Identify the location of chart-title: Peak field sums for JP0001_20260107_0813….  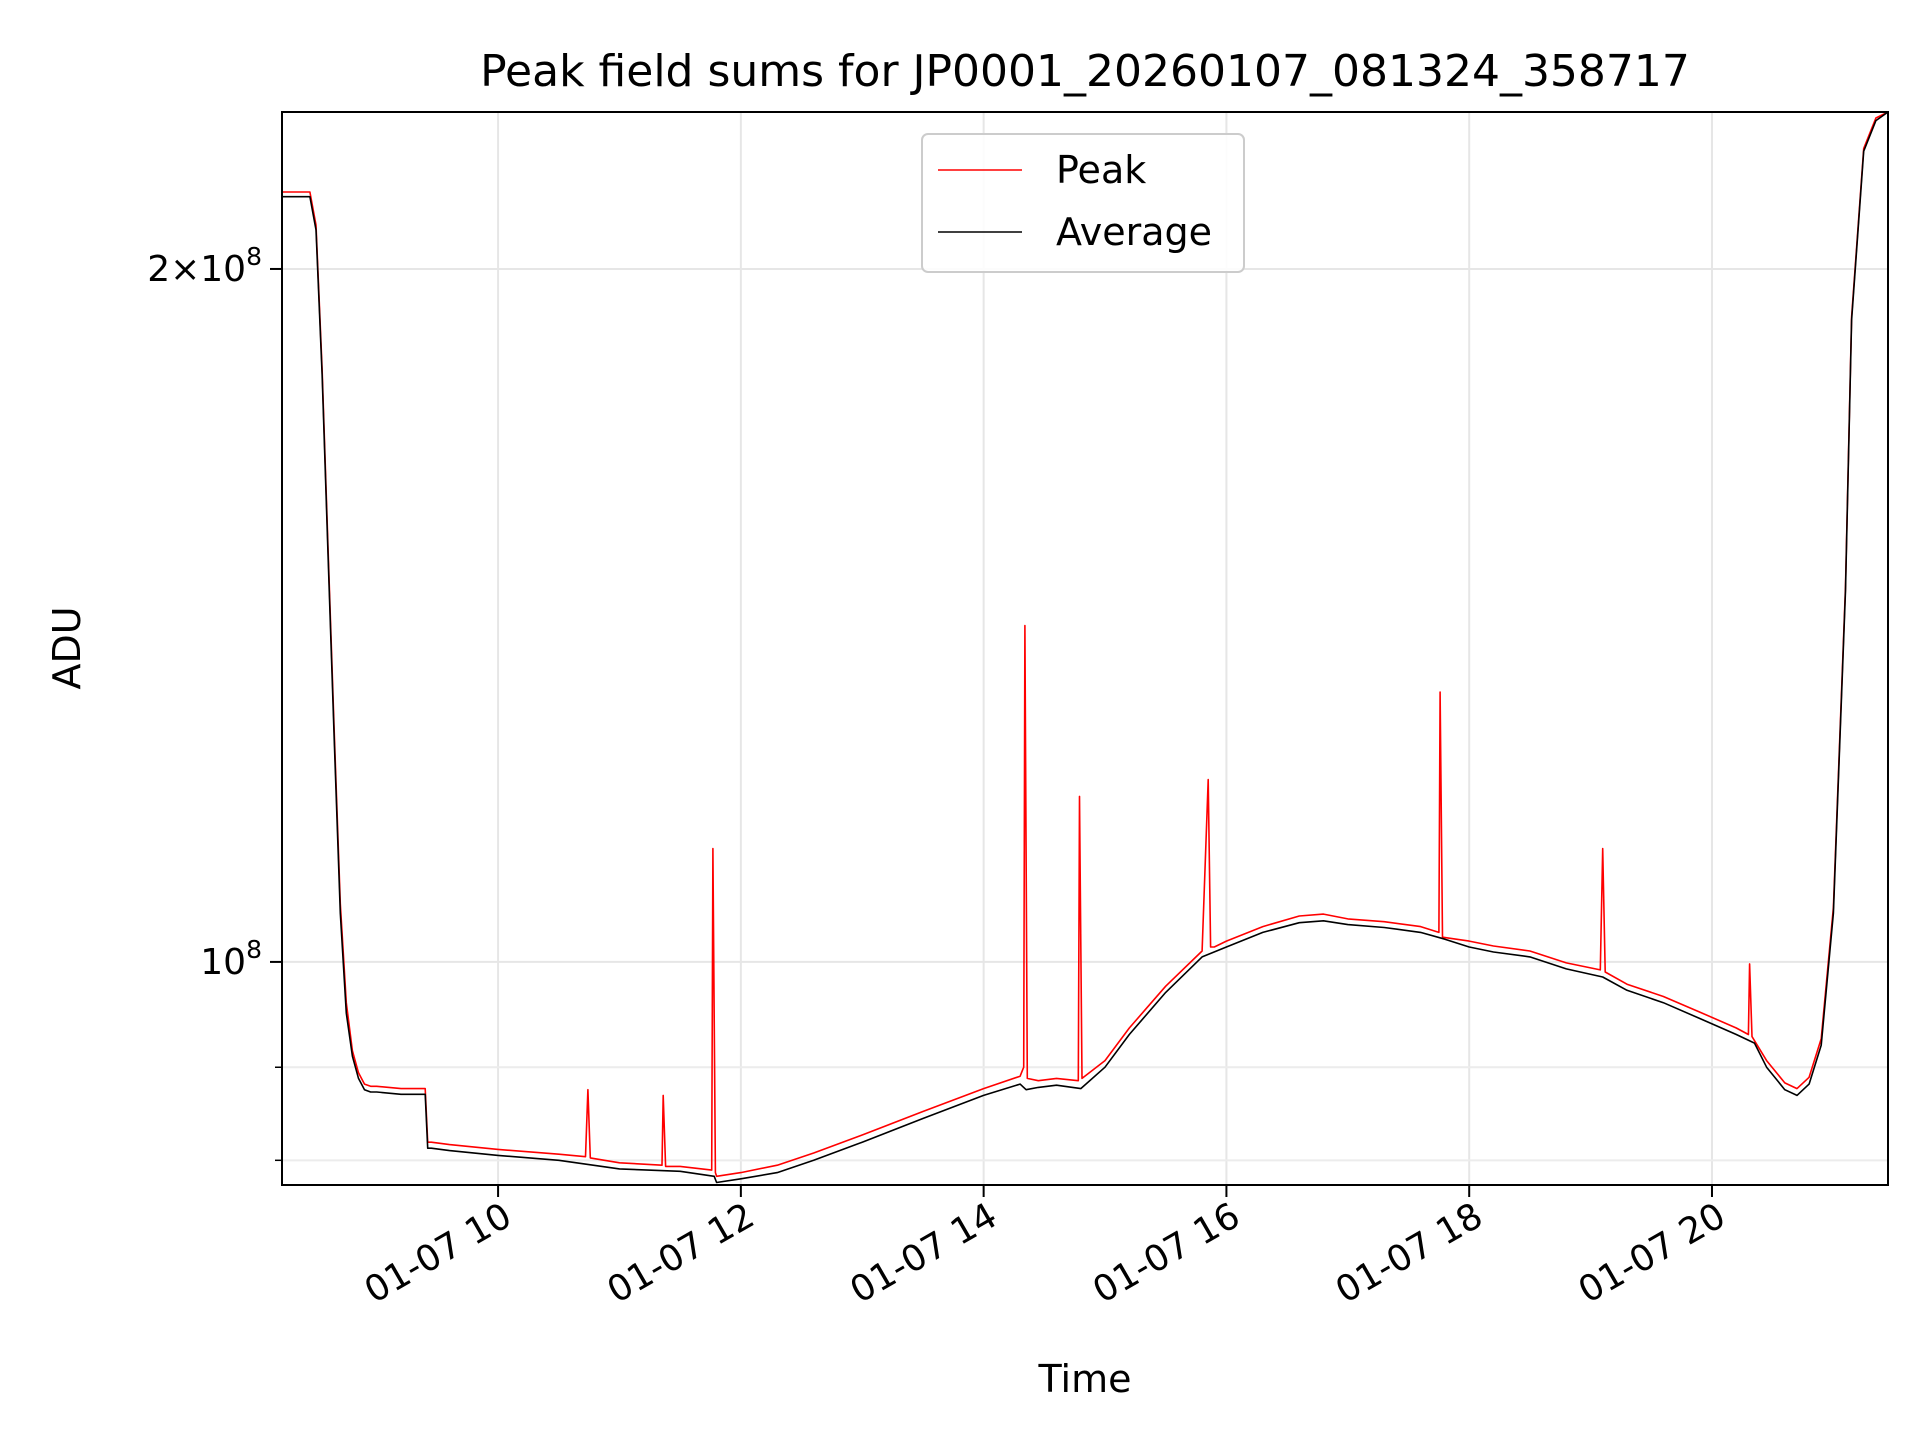
(1085, 71).